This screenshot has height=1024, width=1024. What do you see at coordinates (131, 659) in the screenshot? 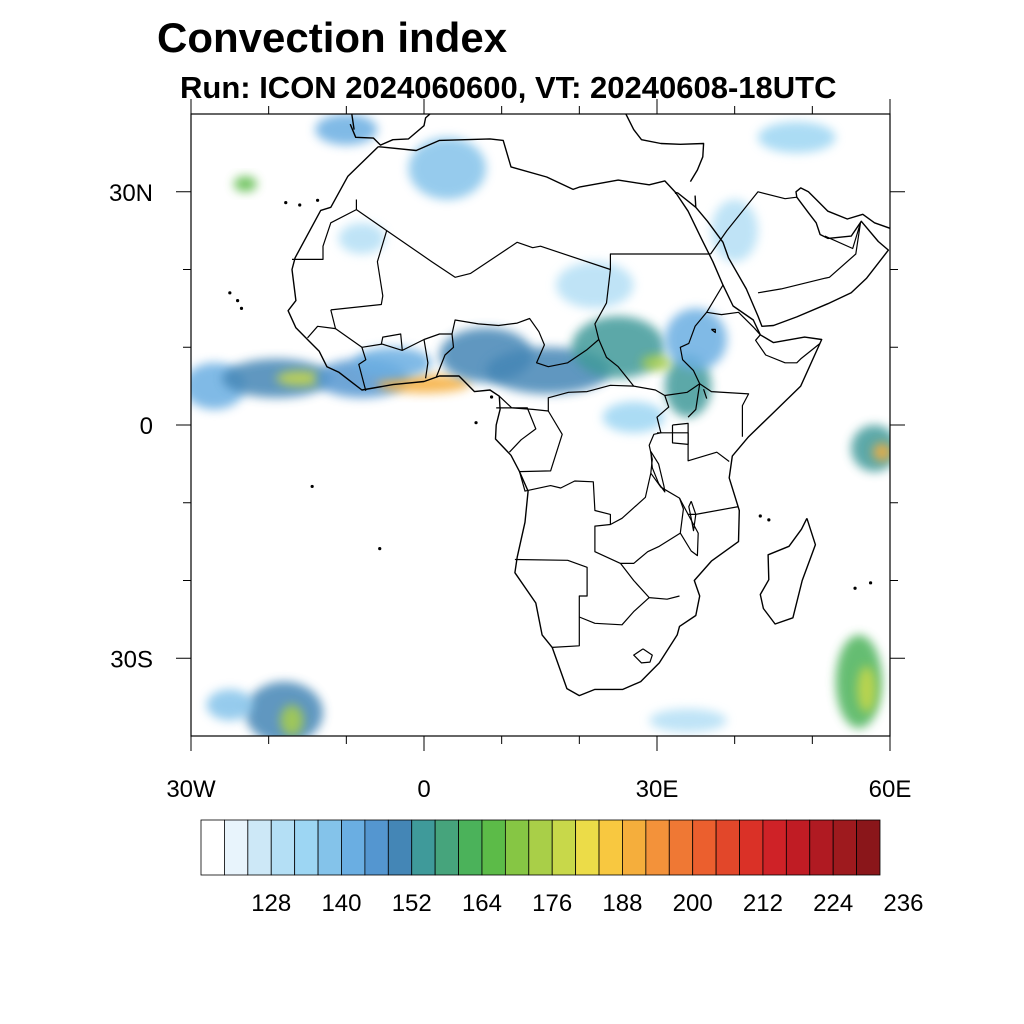
I see `lat-tick-label: 30S` at bounding box center [131, 659].